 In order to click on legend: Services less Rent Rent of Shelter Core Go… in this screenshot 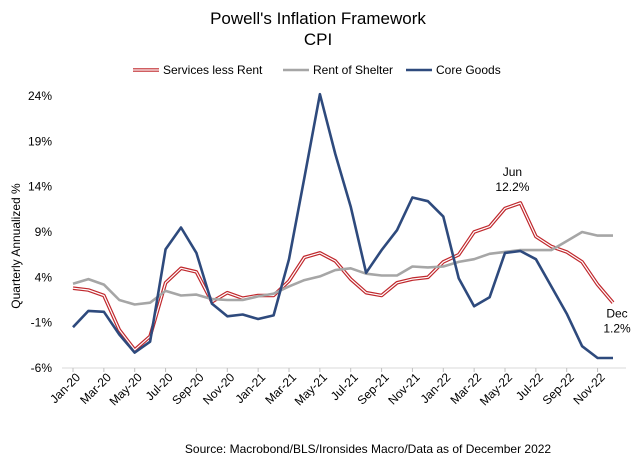, I will do `click(317, 70)`.